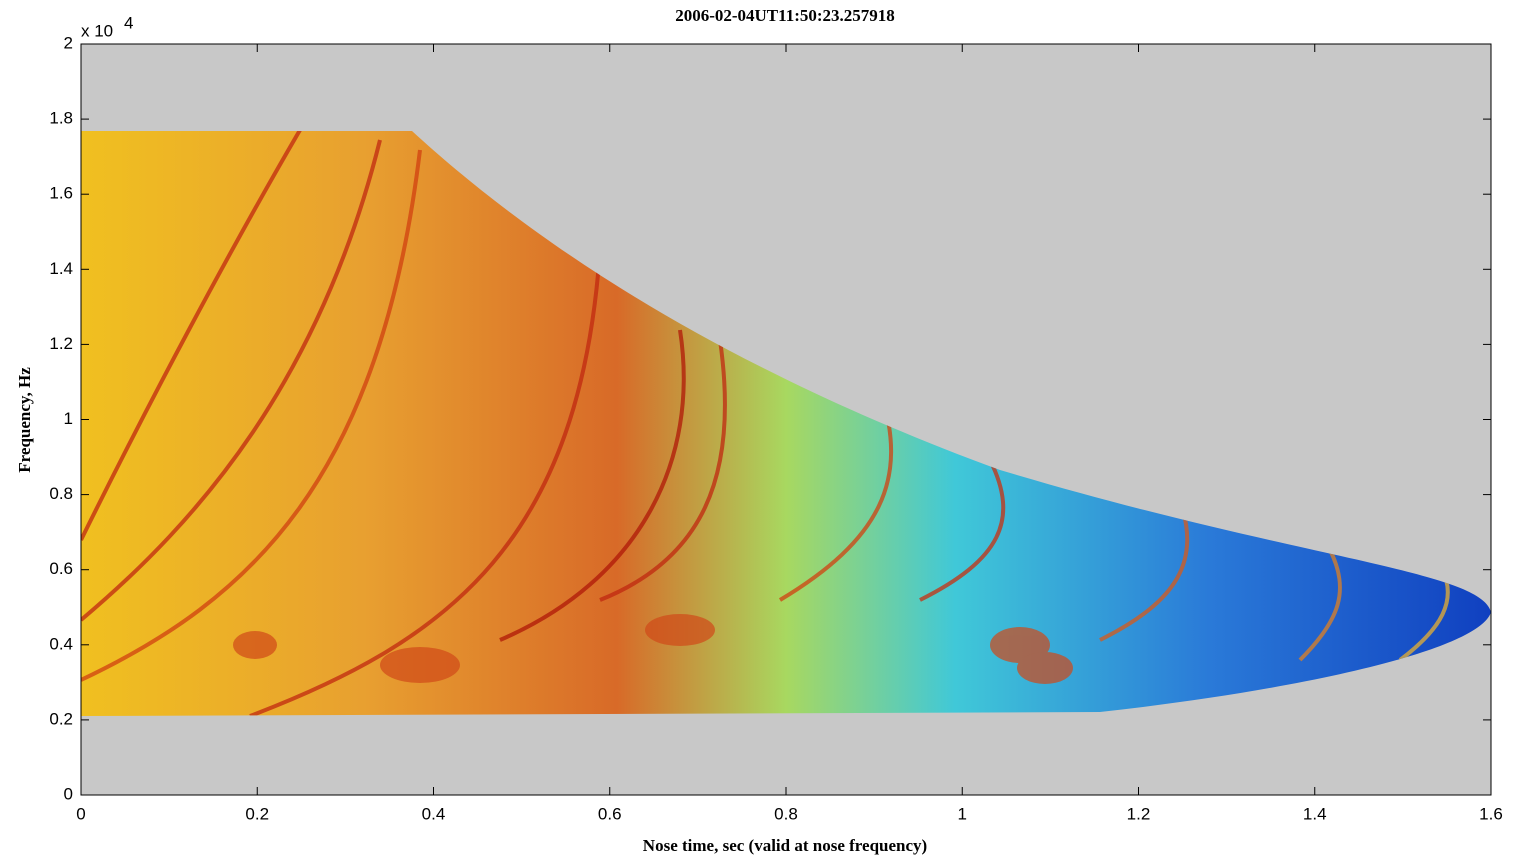  Describe the element at coordinates (434, 813) in the screenshot. I see `x-tick-label: 0.4` at that location.